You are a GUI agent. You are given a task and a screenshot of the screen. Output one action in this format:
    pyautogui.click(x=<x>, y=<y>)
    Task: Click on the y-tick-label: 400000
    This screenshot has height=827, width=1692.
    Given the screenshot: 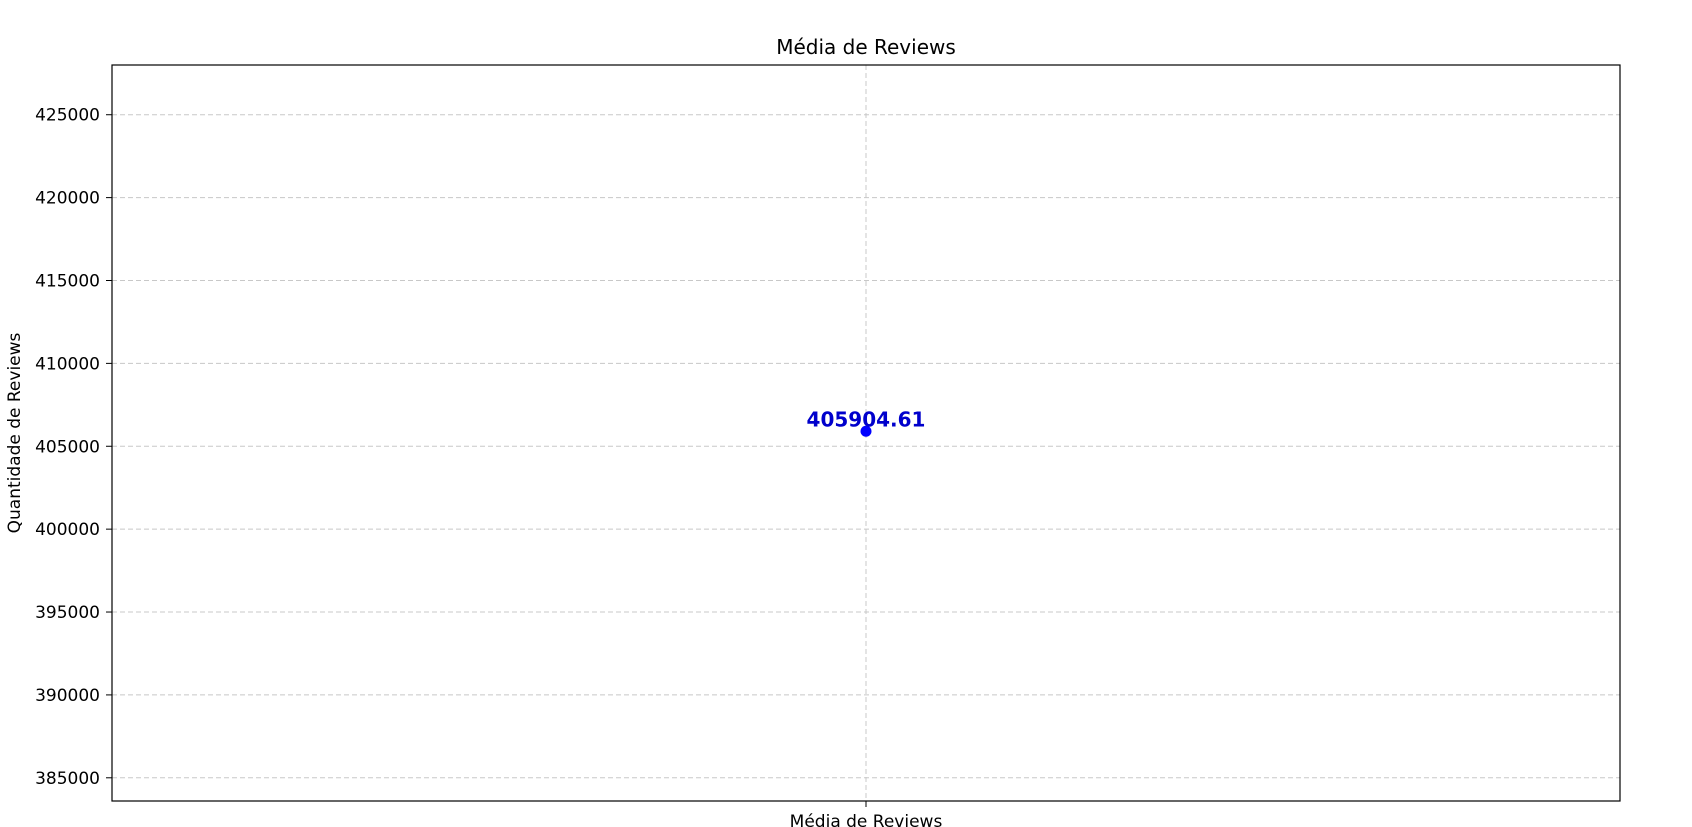 What is the action you would take?
    pyautogui.click(x=67, y=530)
    